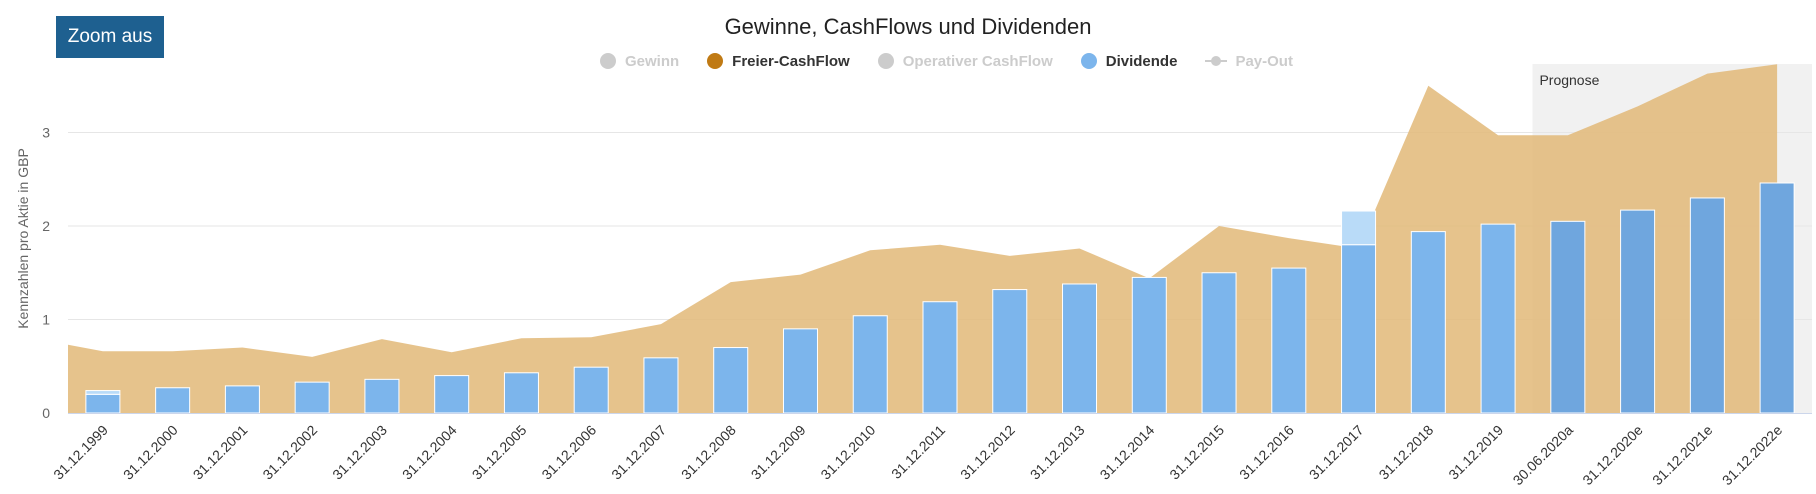 This screenshot has height=494, width=1816. I want to click on x-tick-label: 31.12.1999, so click(80, 452).